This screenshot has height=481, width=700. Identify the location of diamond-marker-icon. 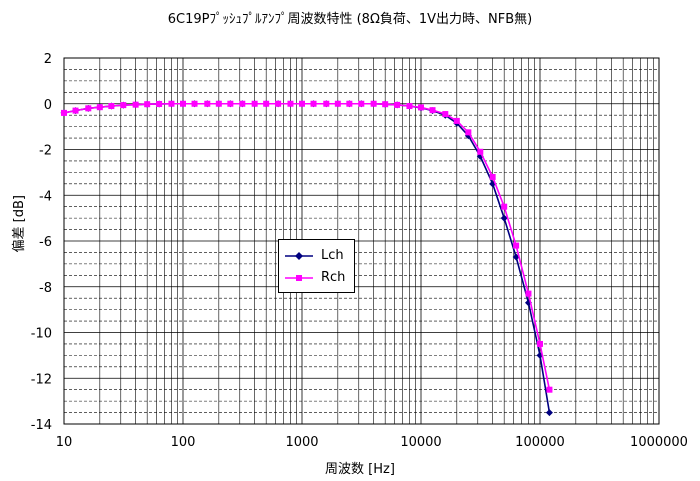
(299, 256).